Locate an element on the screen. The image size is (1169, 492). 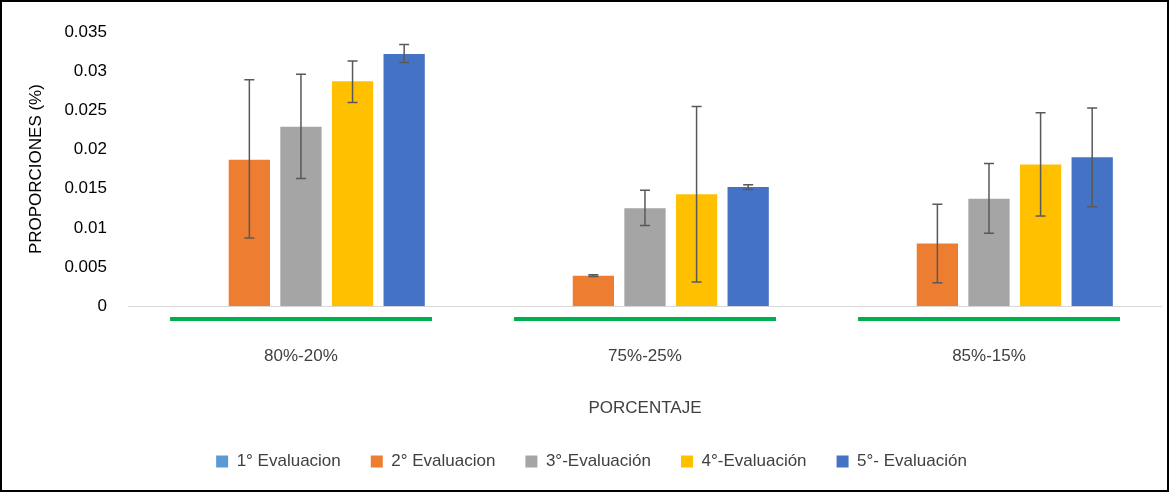
y-tick-label: 0 is located at coordinates (102, 305).